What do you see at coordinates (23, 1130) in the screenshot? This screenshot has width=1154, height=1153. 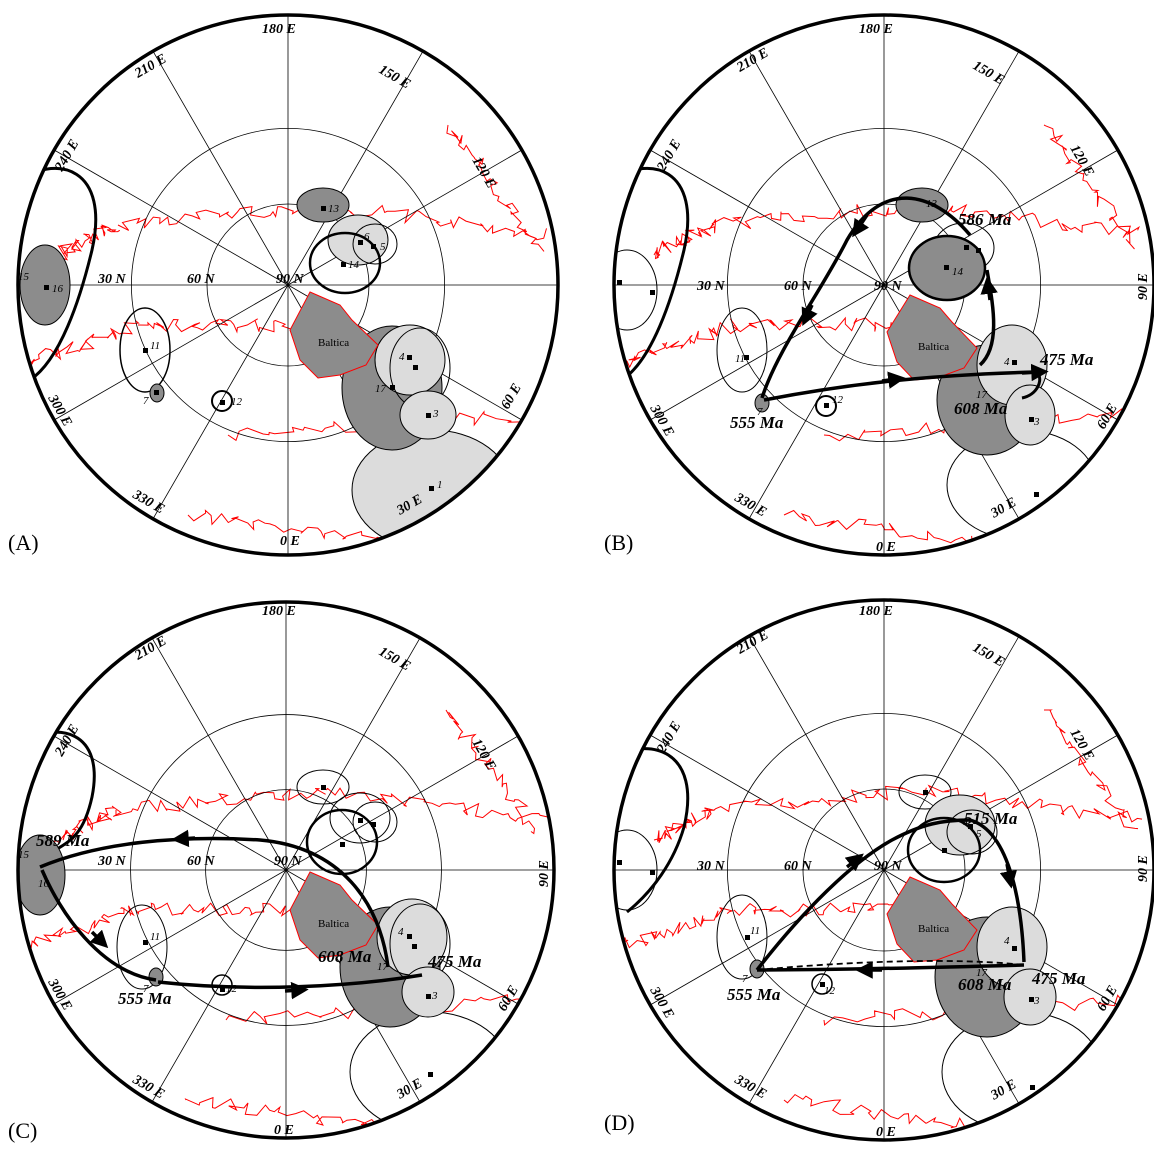 I see `panel-label-c: (C)` at bounding box center [23, 1130].